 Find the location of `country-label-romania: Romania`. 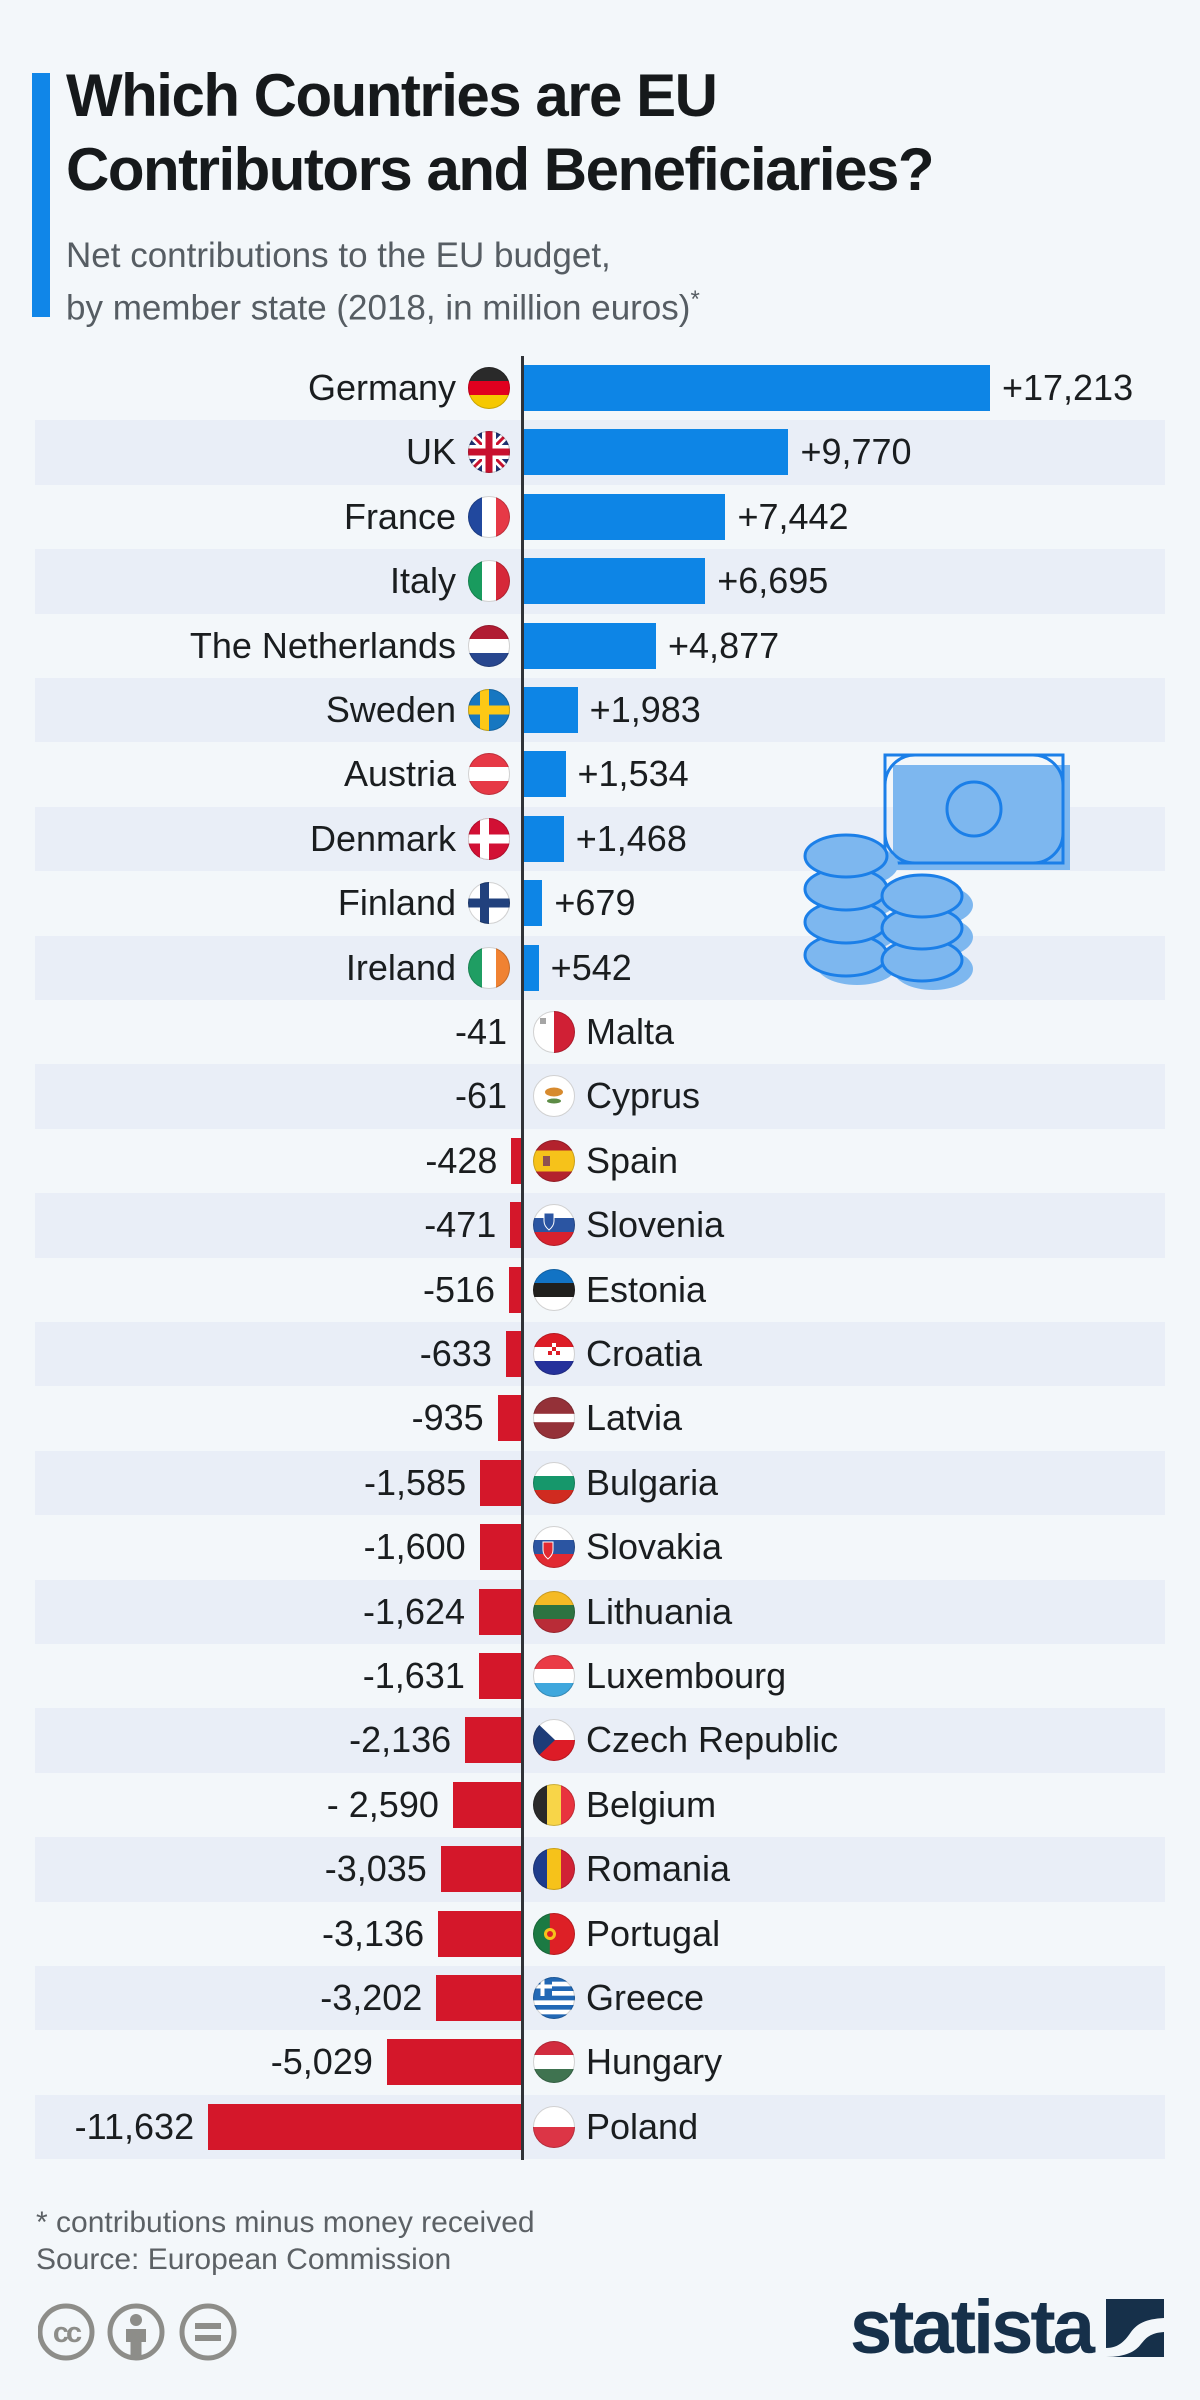

country-label-romania: Romania is located at coordinates (658, 1869).